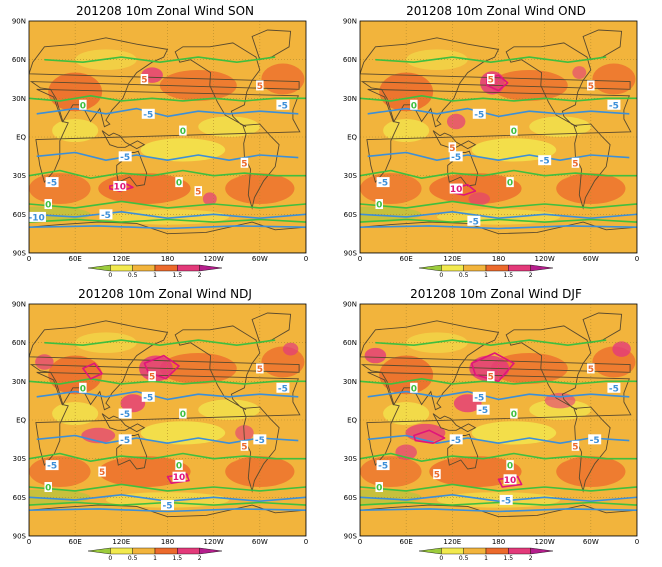 This screenshot has width=662, height=567. Describe the element at coordinates (19, 22) in the screenshot. I see `latitude-tick-label: 90N` at that location.